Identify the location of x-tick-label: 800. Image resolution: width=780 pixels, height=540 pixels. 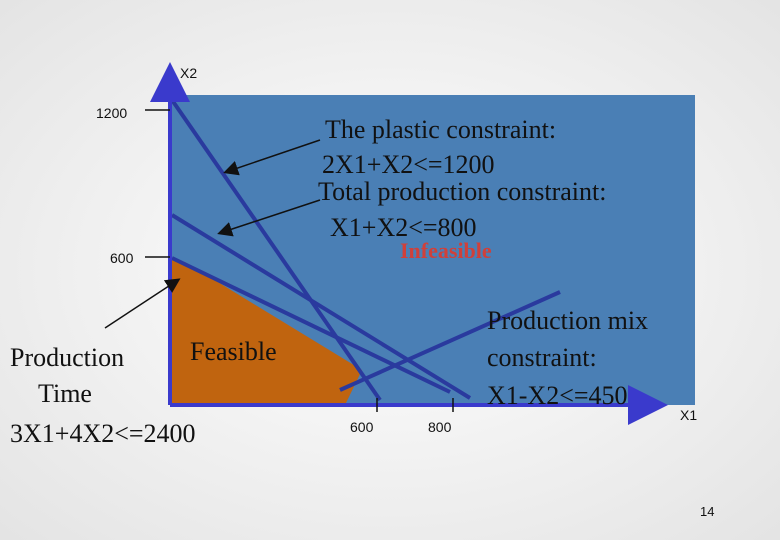
(440, 427).